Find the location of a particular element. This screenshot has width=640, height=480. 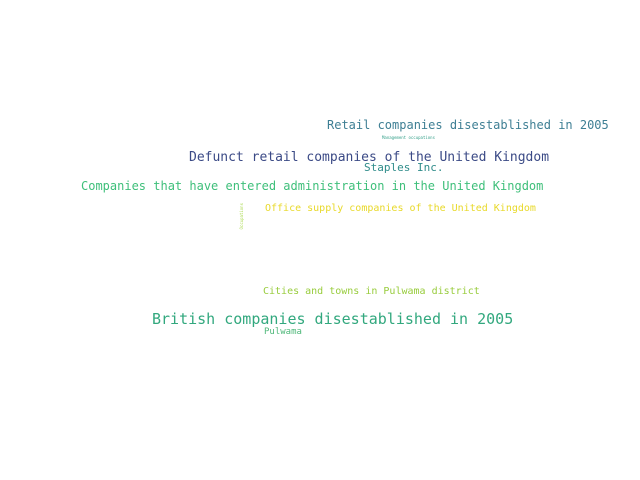

word-management-occupations: Management occupations is located at coordinates (408, 137).